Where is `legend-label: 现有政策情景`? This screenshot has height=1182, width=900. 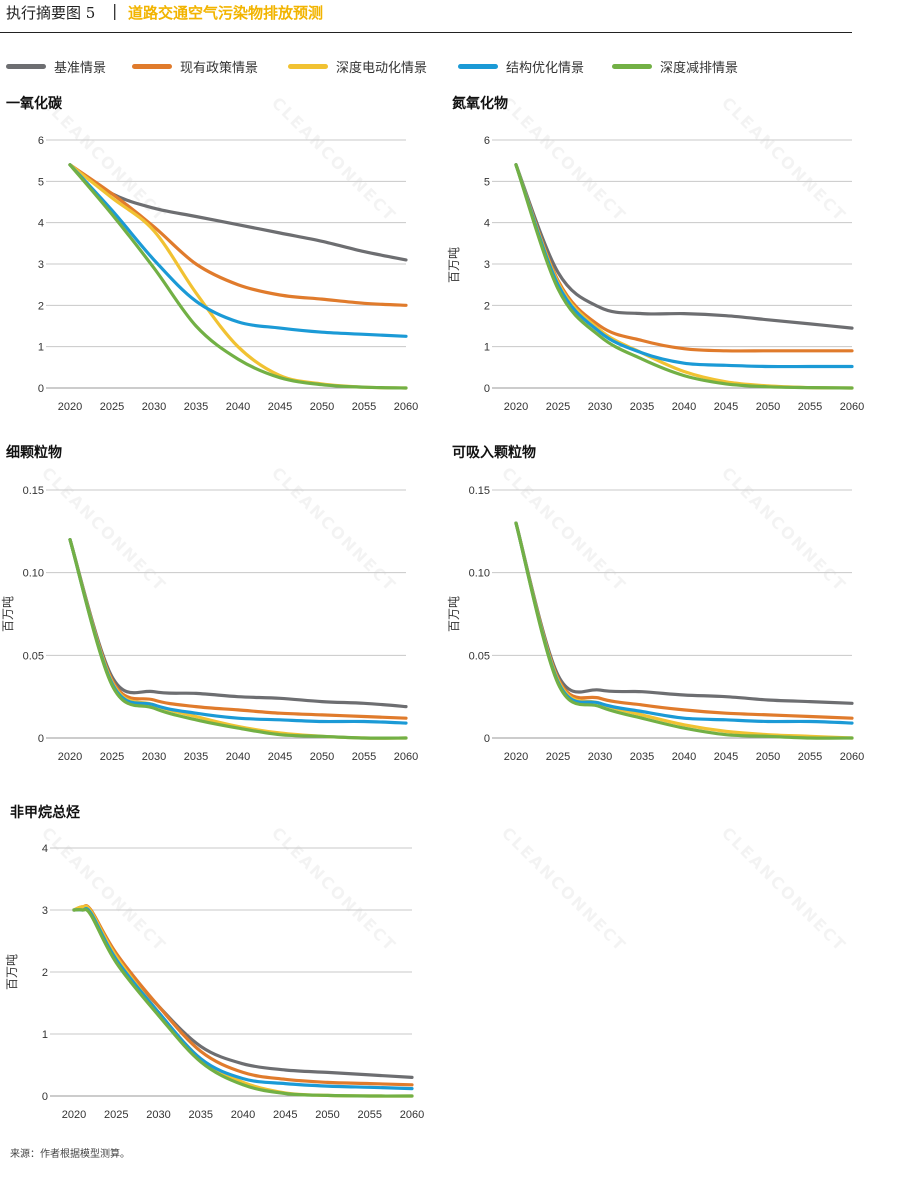 legend-label: 现有政策情景 is located at coordinates (219, 68).